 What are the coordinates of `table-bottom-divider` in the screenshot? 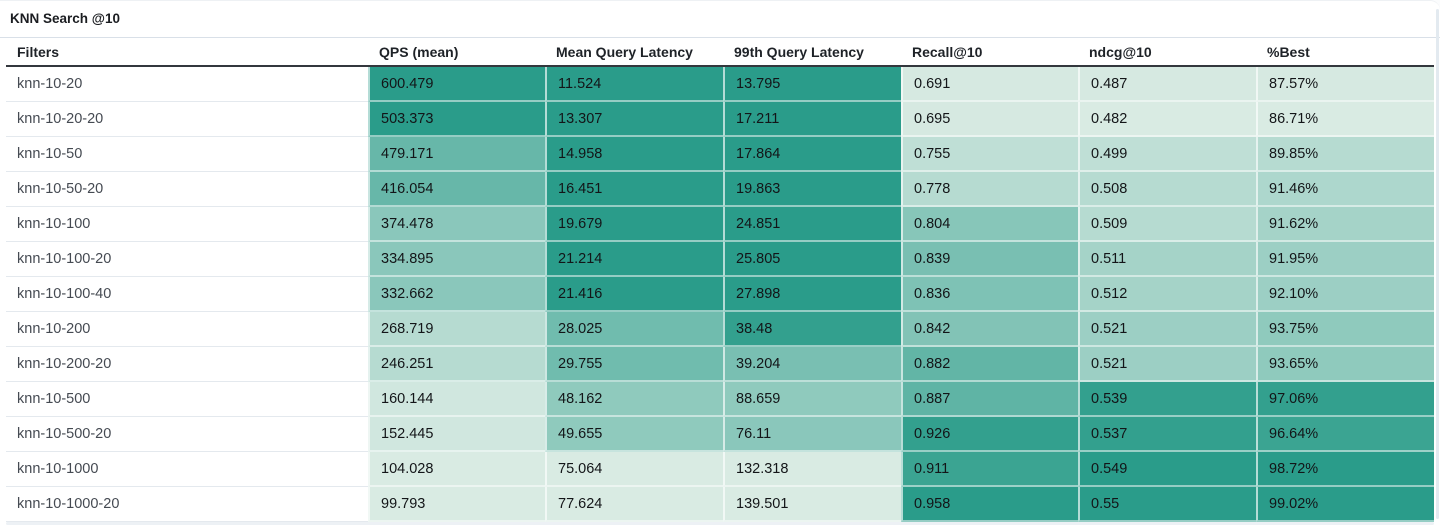 It's located at (720, 523).